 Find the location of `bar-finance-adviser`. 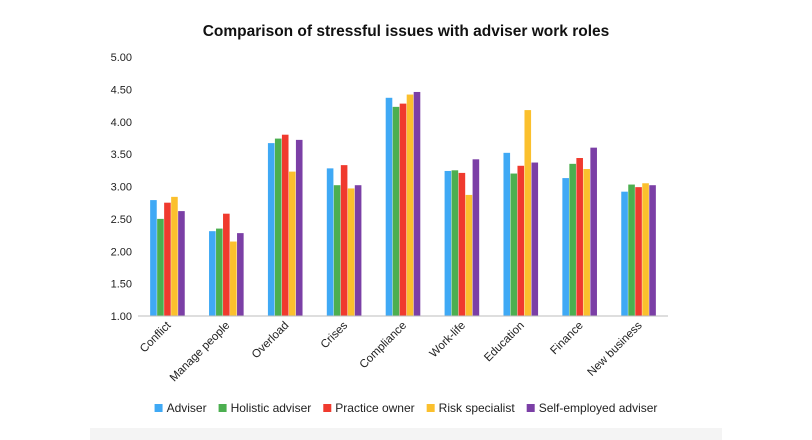

bar-finance-adviser is located at coordinates (565, 247).